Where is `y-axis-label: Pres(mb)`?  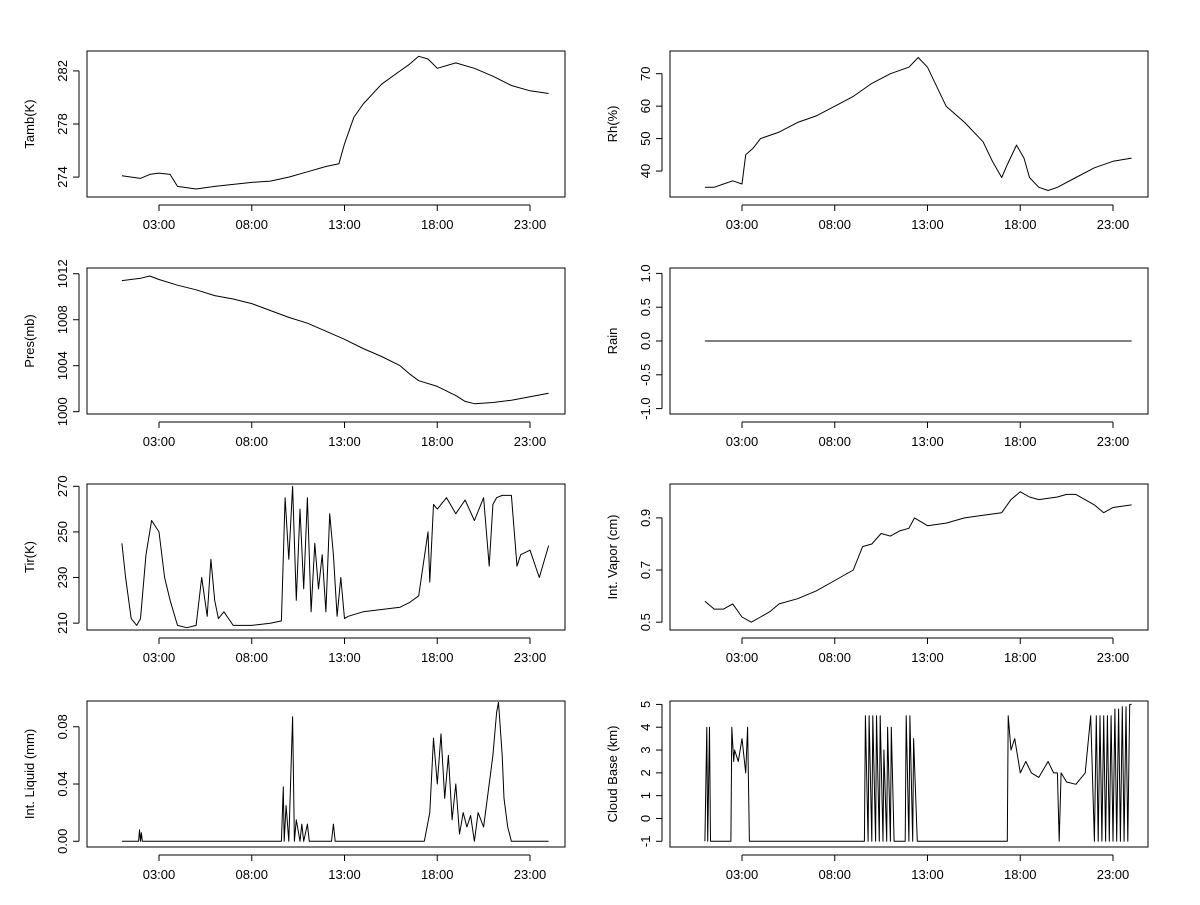 y-axis-label: Pres(mb) is located at coordinates (29, 340).